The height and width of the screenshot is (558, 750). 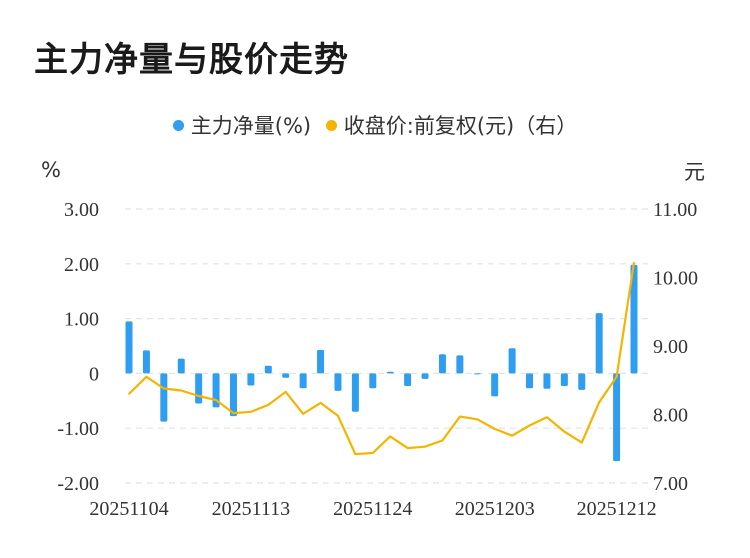 What do you see at coordinates (251, 126) in the screenshot?
I see `legend-label-net-volume: 主力净量(%)` at bounding box center [251, 126].